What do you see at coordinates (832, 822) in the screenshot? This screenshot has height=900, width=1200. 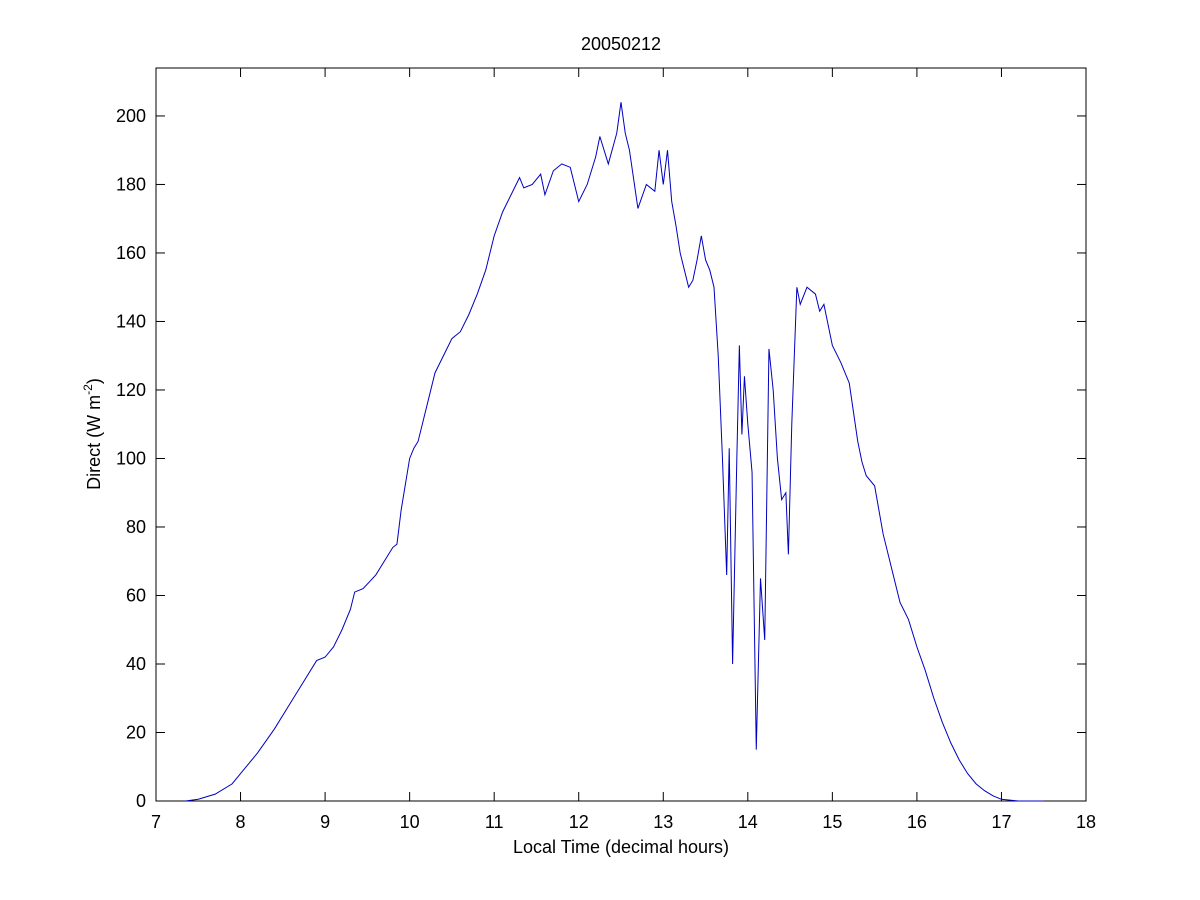 I see `x-tick-label: 15` at bounding box center [832, 822].